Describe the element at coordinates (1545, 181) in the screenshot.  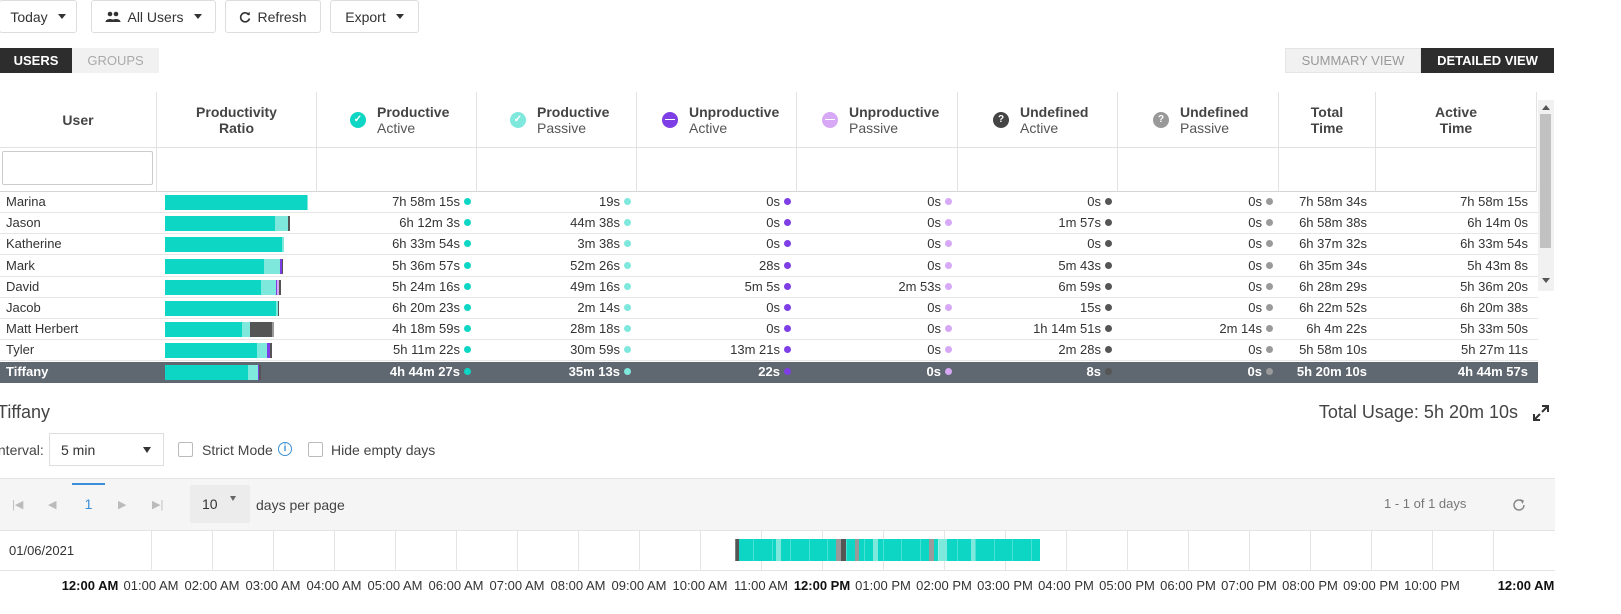
I see `scroll-thumb` at that location.